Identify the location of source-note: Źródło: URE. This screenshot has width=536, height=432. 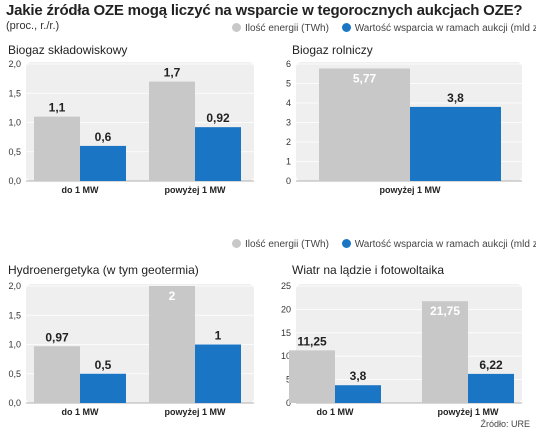
(505, 424).